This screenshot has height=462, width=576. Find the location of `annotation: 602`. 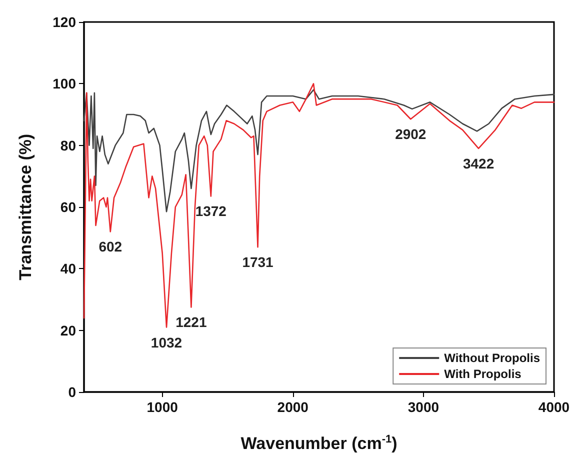

annotation: 602 is located at coordinates (110, 246).